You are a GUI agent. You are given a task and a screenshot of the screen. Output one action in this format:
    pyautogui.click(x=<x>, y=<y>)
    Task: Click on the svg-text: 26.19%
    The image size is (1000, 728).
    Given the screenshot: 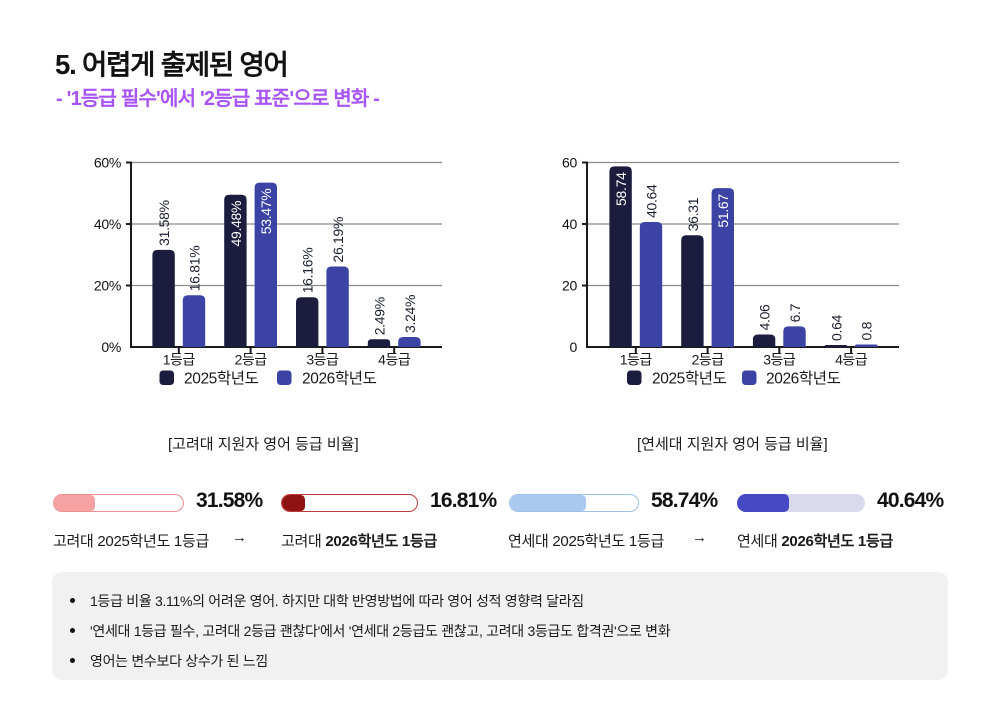 What is the action you would take?
    pyautogui.click(x=338, y=240)
    